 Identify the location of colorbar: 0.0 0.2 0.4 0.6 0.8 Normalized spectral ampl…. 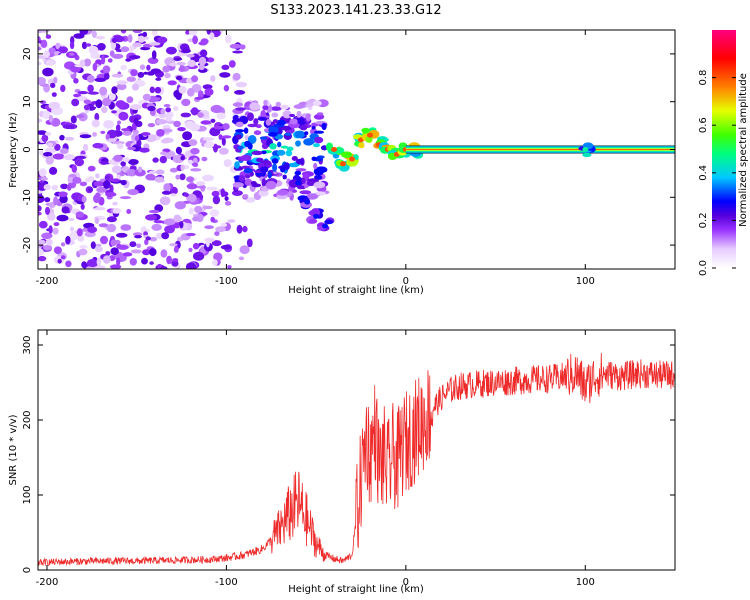
(723, 153).